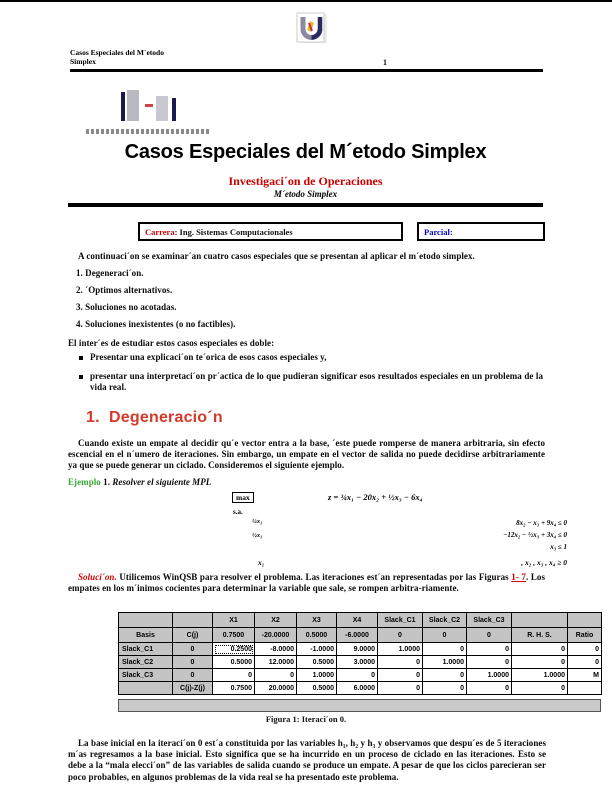 The width and height of the screenshot is (612, 794). What do you see at coordinates (233, 635) in the screenshot?
I see `table-header-cell: 0.7500` at bounding box center [233, 635].